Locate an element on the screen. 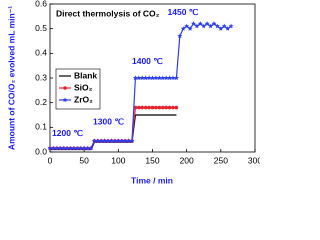  y-tick-label: 0.3 is located at coordinates (41, 77).